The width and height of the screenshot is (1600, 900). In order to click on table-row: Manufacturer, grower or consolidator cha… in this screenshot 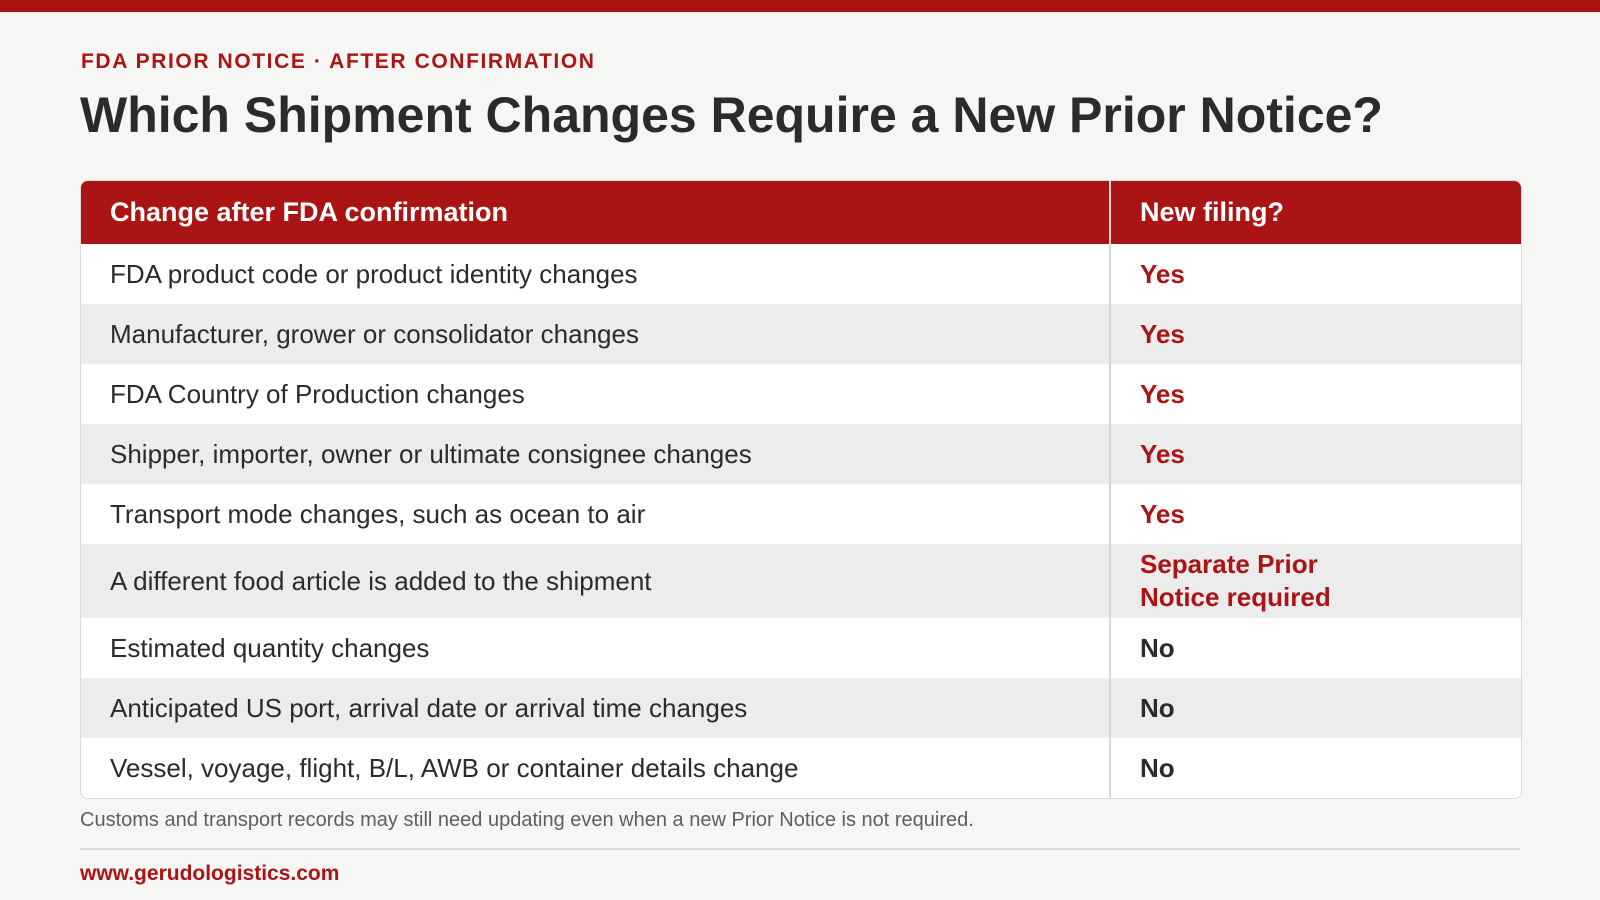, I will do `click(801, 334)`.